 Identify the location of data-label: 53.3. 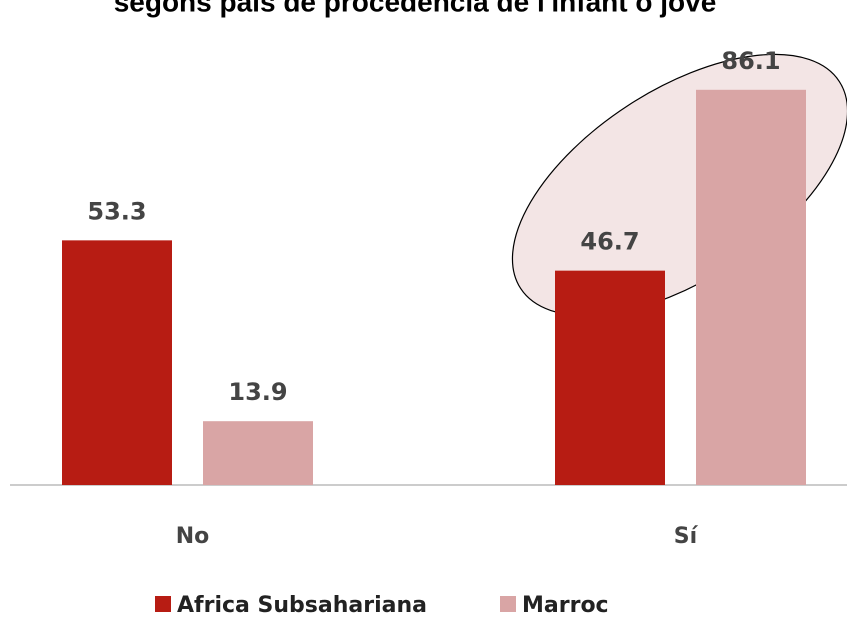
(116, 211).